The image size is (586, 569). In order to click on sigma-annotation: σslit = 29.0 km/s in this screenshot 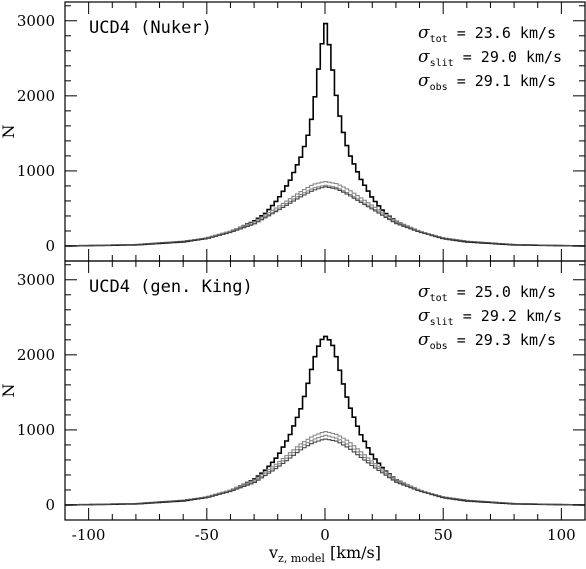, I will do `click(490, 58)`.